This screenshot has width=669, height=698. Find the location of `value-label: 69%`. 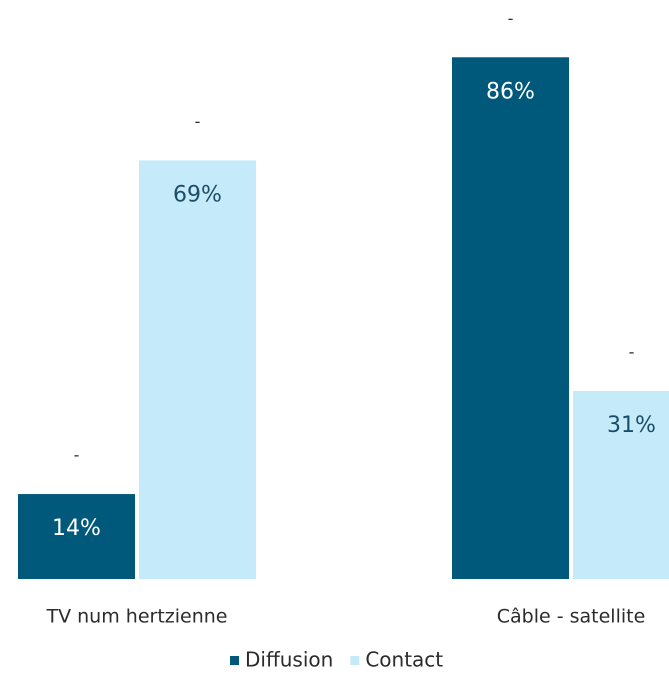

value-label: 69% is located at coordinates (197, 194).